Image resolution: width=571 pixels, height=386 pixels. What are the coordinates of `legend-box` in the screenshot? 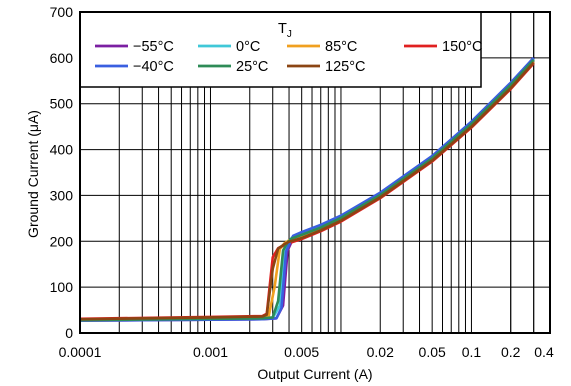 It's located at (280, 49).